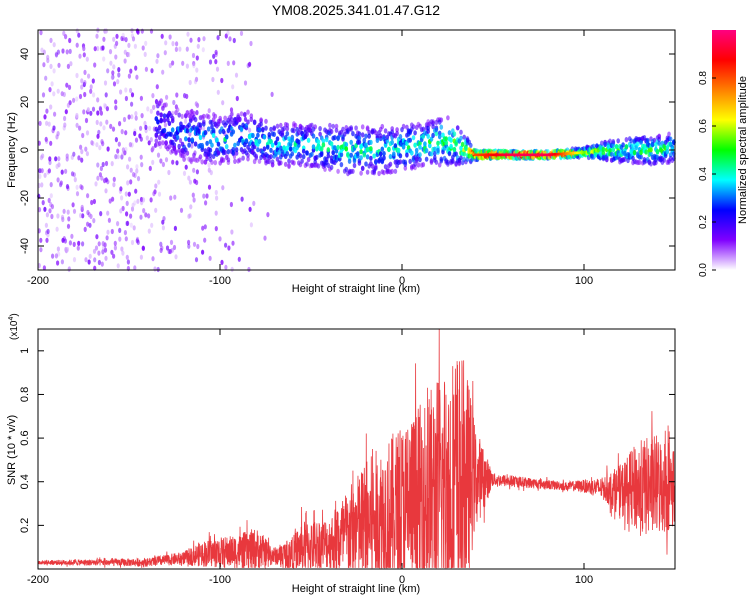  I want to click on figure-title: YM08.2025.341.01.47.G12, so click(356, 10).